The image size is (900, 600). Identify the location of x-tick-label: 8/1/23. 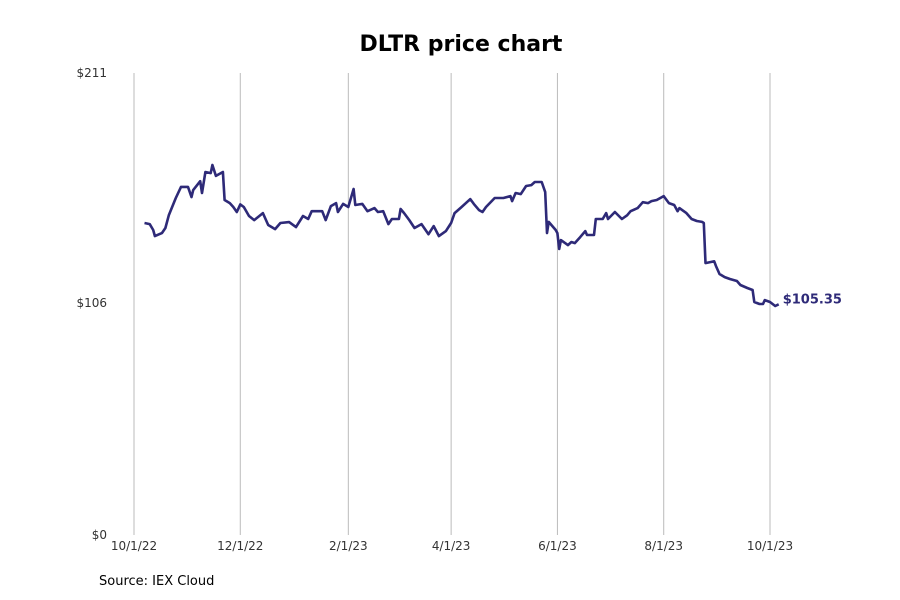
(663, 546).